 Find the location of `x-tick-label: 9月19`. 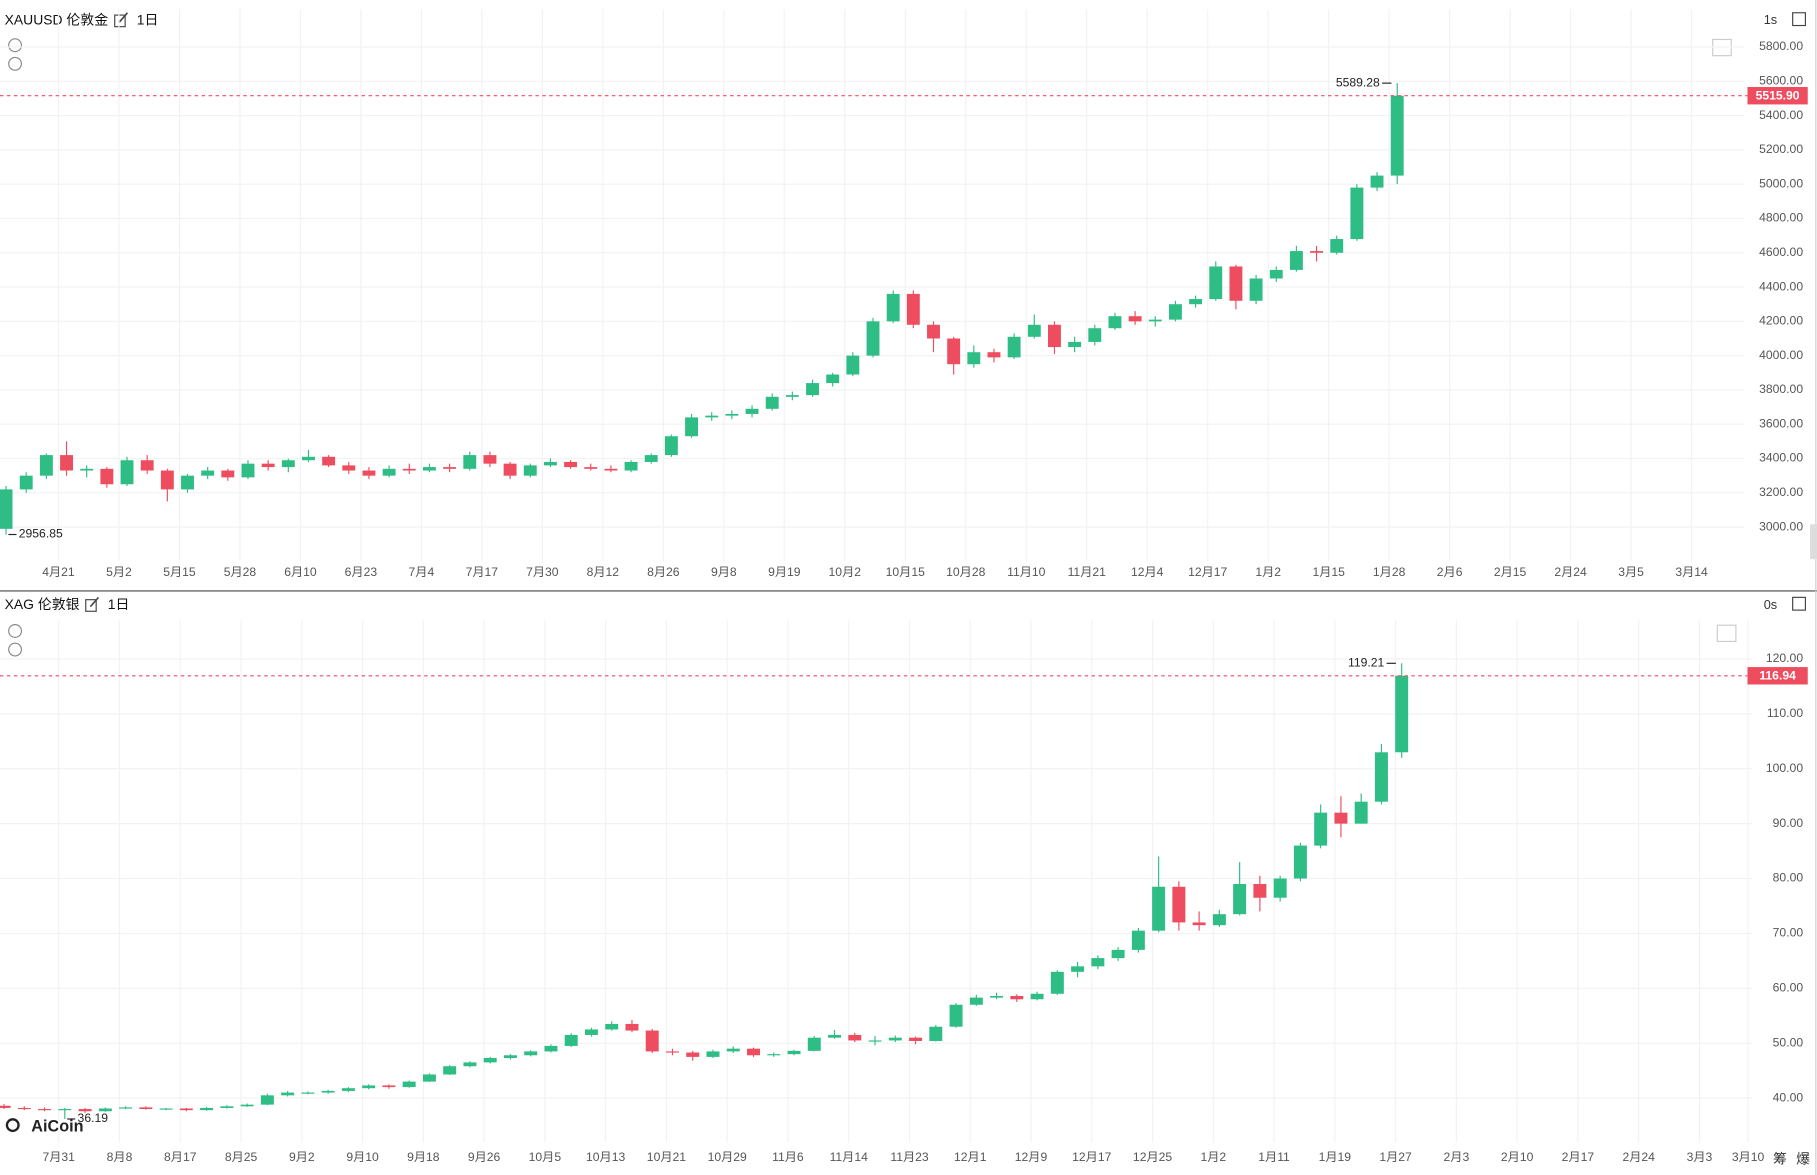

x-tick-label: 9月19 is located at coordinates (784, 572).